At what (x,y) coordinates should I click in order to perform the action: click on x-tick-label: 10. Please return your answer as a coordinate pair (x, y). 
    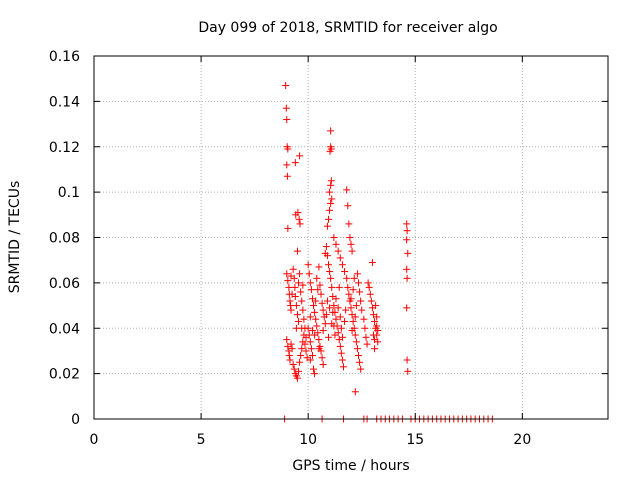
    Looking at the image, I should click on (308, 440).